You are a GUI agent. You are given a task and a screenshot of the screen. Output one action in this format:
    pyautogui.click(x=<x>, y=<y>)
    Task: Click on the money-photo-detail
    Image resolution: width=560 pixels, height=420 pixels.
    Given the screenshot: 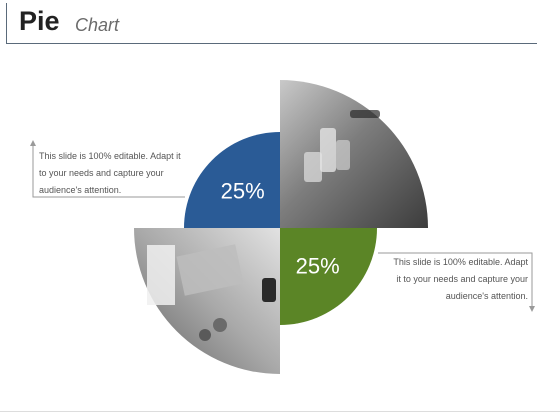 What is the action you would take?
    pyautogui.click(x=211, y=292)
    